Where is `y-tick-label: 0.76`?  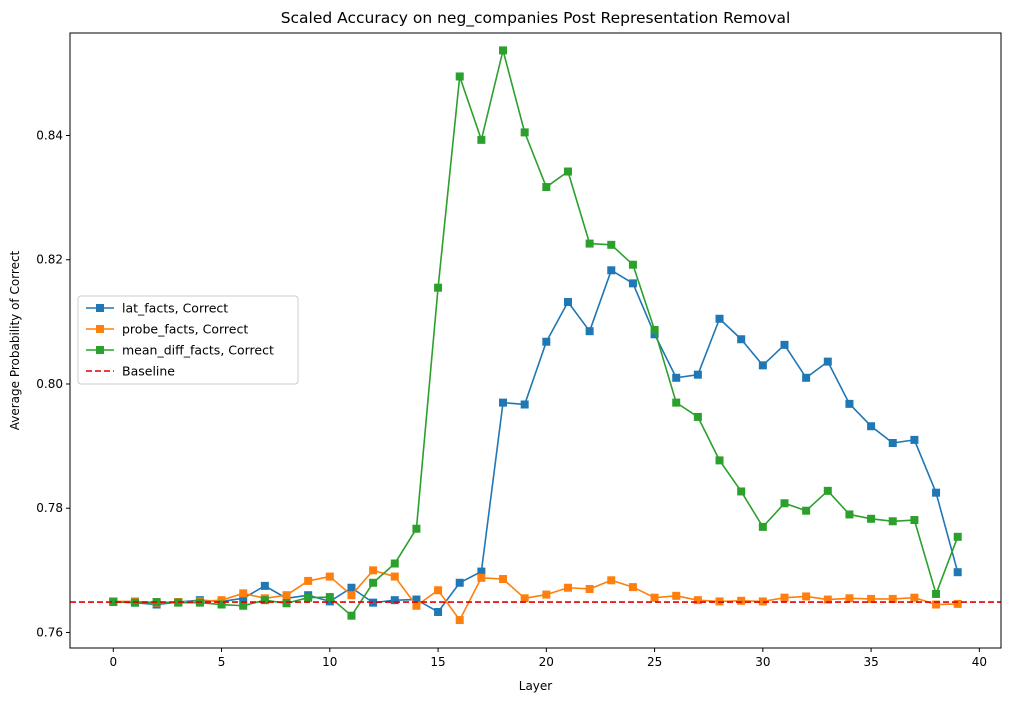
y-tick-label: 0.76 is located at coordinates (49, 632).